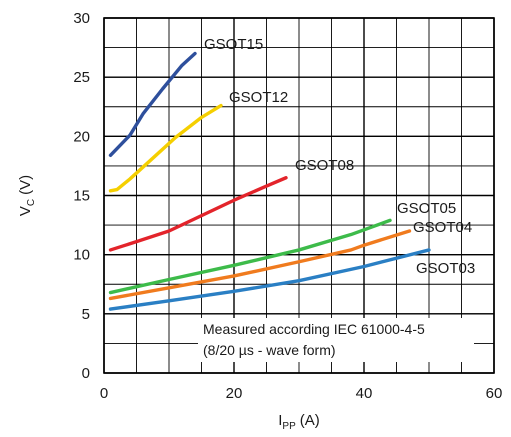 The image size is (511, 437). Describe the element at coordinates (301, 393) in the screenshot. I see `x-tick-labels: 0 20 40 60` at that location.